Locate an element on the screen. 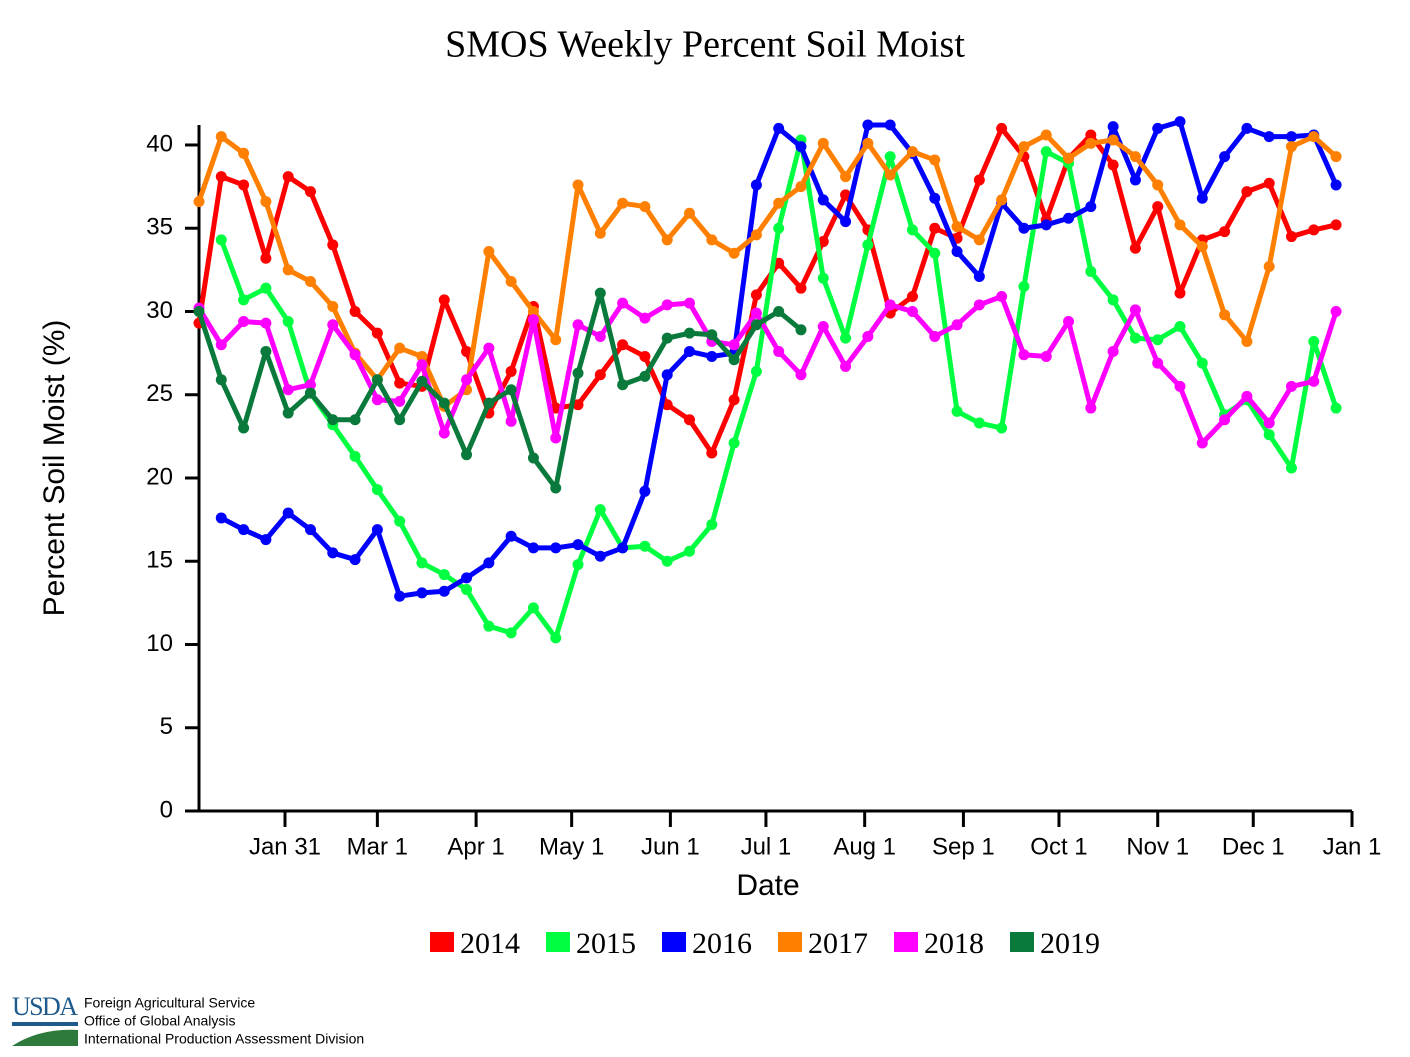 The height and width of the screenshot is (1057, 1410). footer-line: Foreign Agricultural Service is located at coordinates (169, 1003).